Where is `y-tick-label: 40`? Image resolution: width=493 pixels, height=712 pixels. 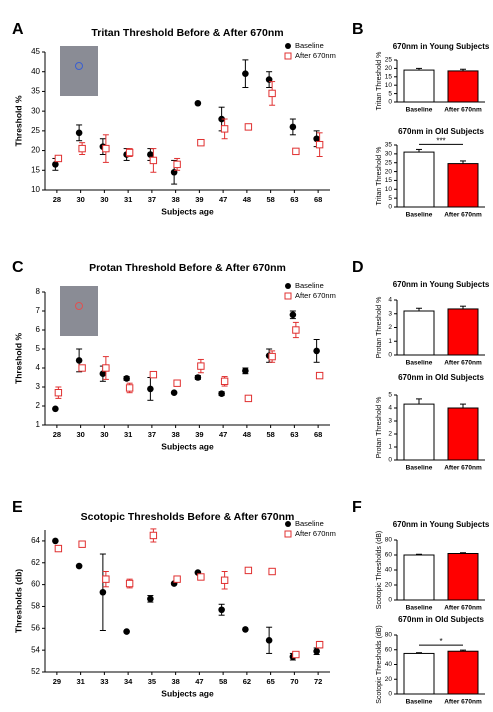
y-tick-label: 40 is located at coordinates (389, 570).